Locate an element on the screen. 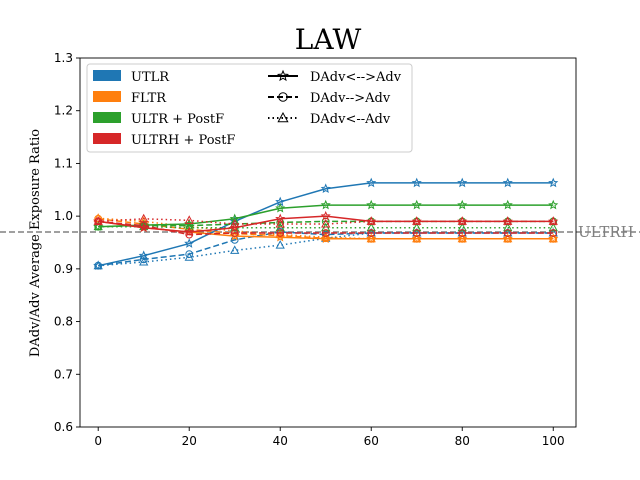 The height and width of the screenshot is (480, 640). y-tick-label: 1.1 is located at coordinates (63, 163).